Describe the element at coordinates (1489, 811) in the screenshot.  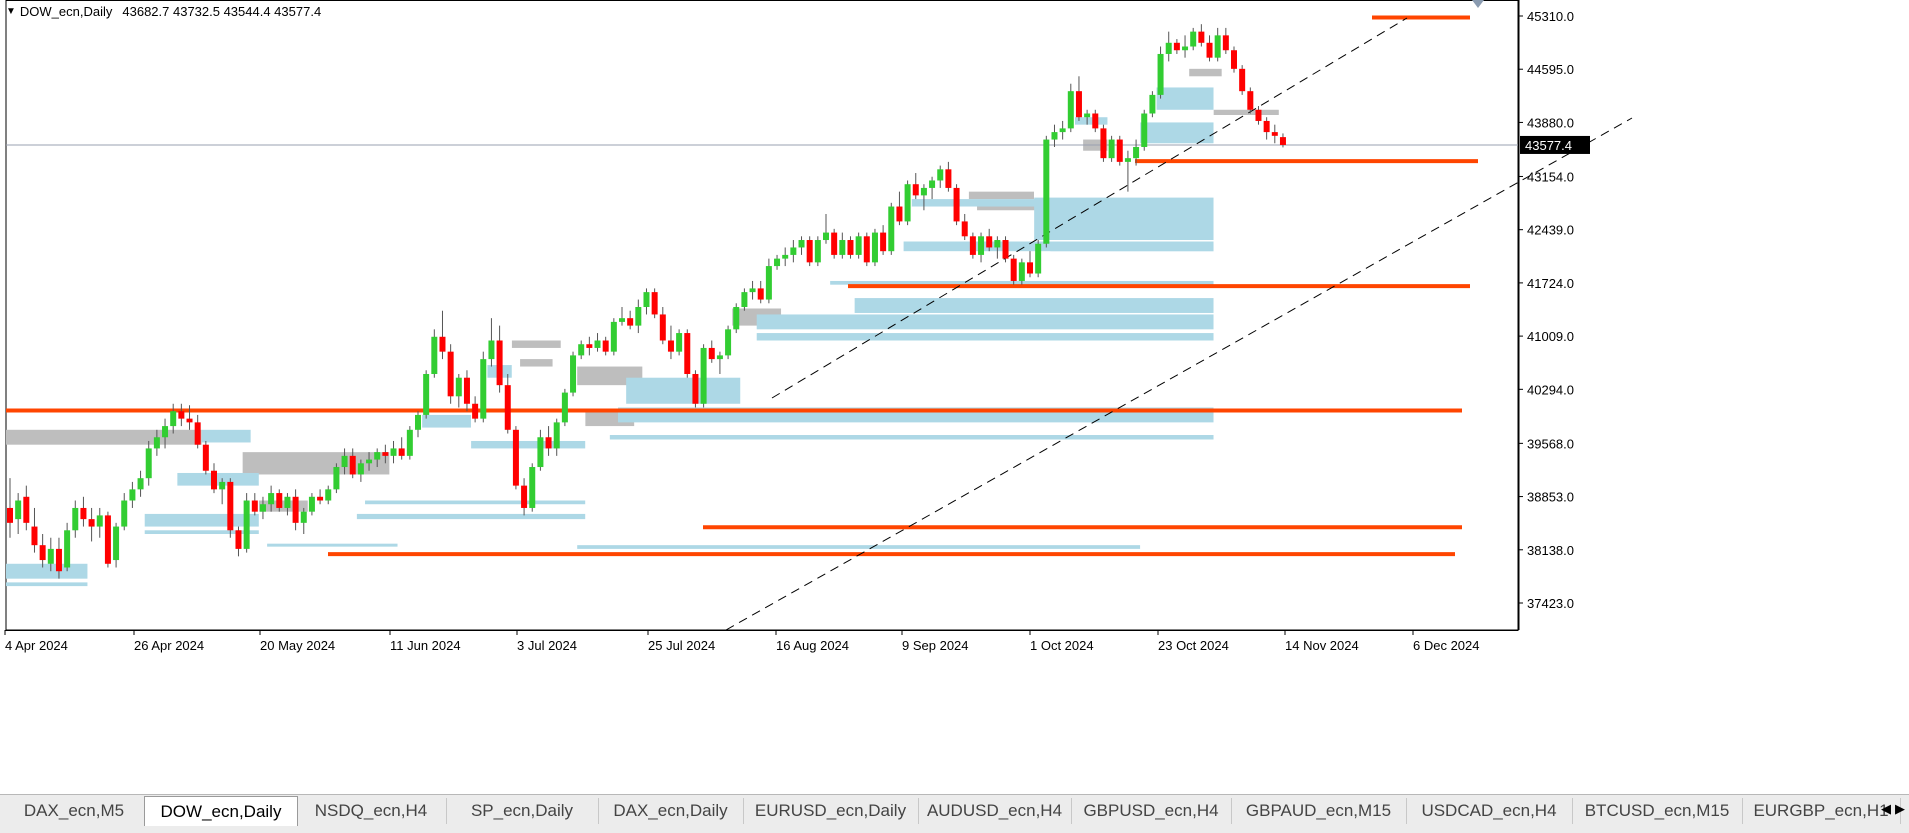
I see `tab-9: USDCAD_ecn,H4` at that location.